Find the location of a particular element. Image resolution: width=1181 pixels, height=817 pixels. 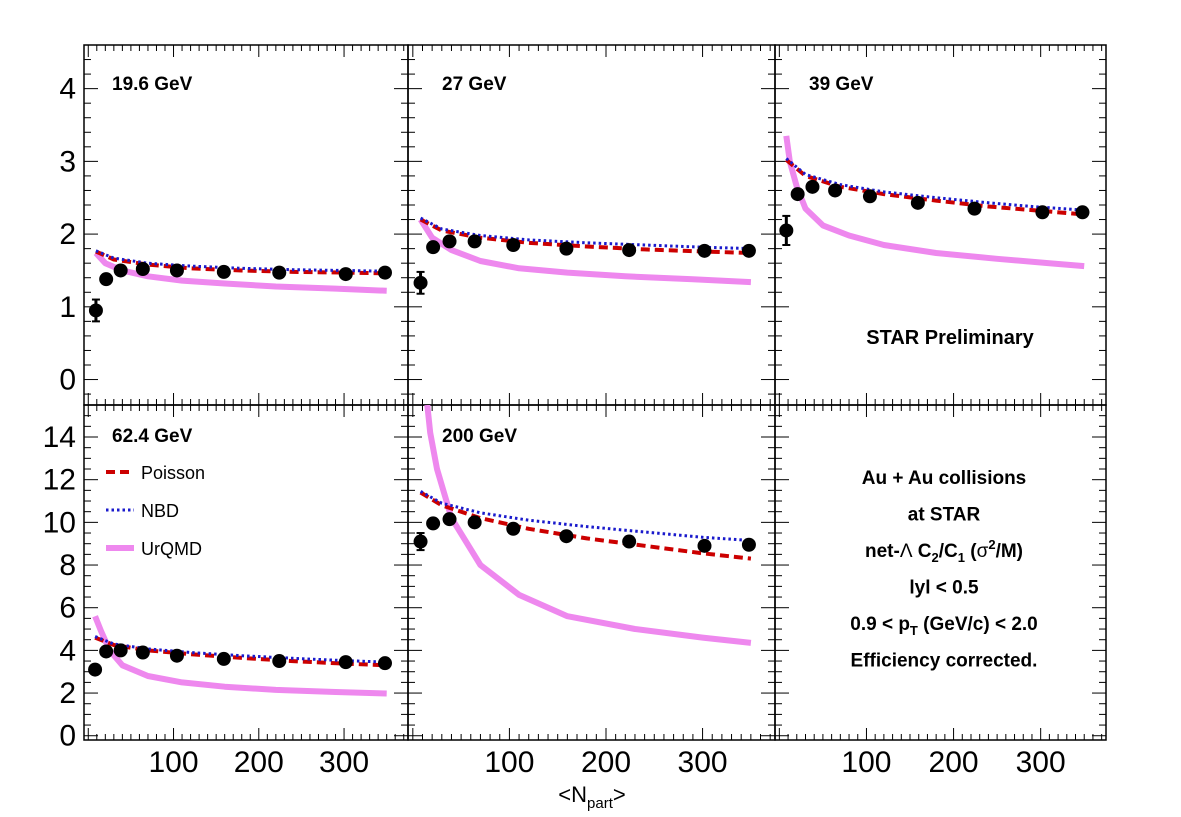

info-line: Efficiency corrected. is located at coordinates (944, 661).